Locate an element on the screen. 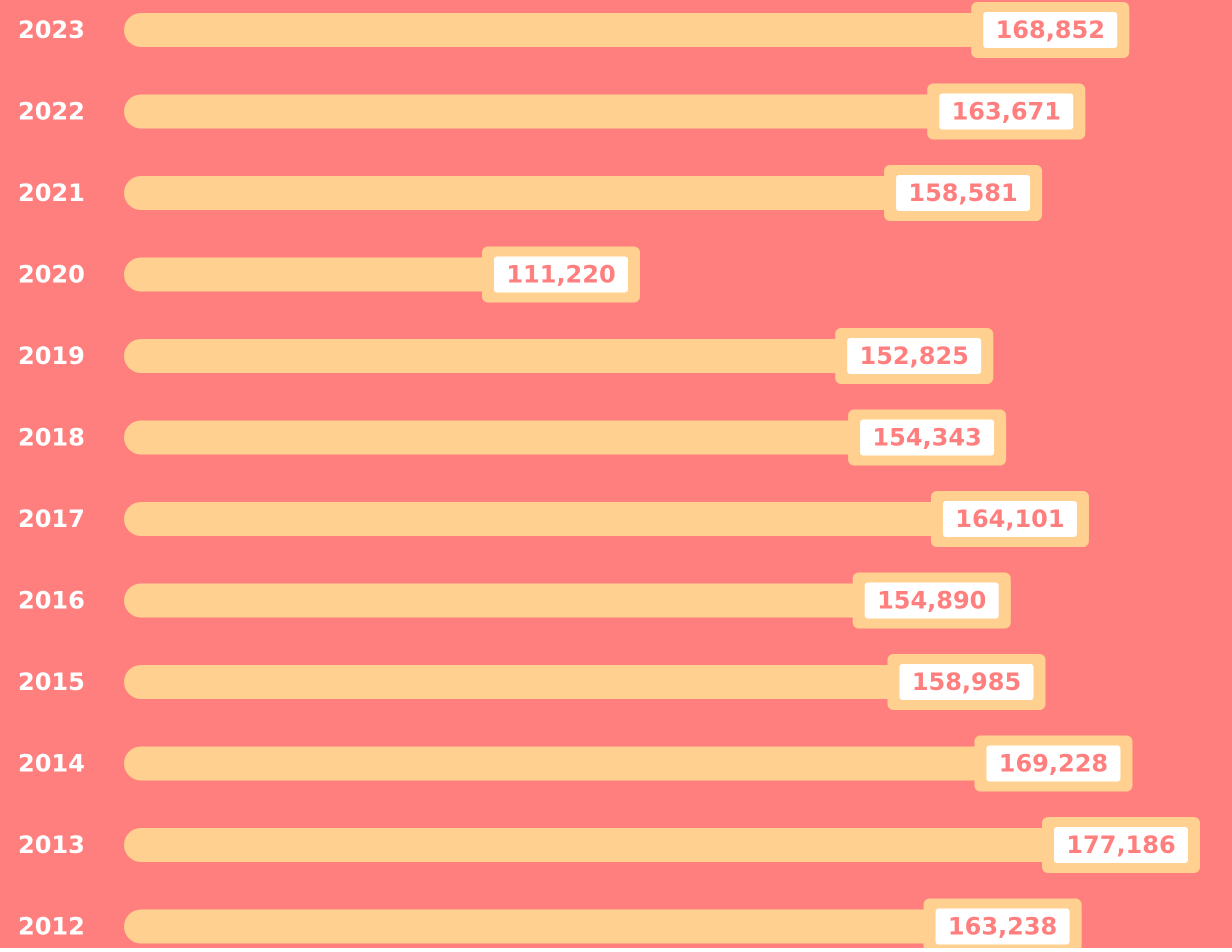 The image size is (1232, 952). category-label: 2019 is located at coordinates (51, 356).